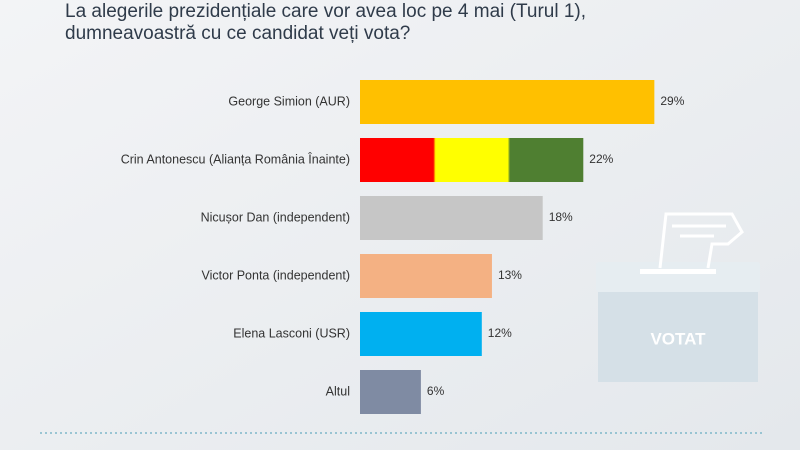 The width and height of the screenshot is (800, 450). I want to click on chart-title: dumneavoastră cu ce candidat veți vota?, so click(237, 33).